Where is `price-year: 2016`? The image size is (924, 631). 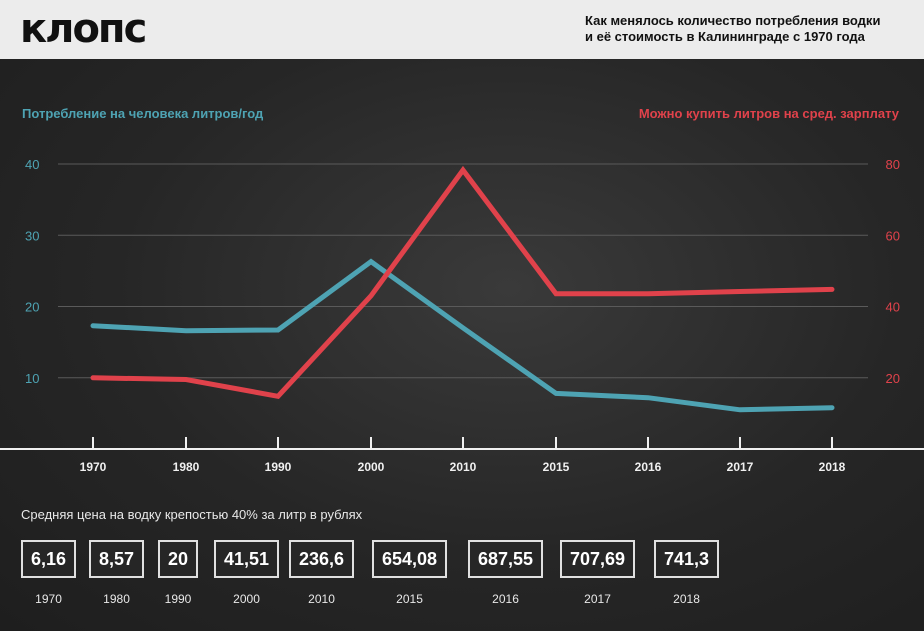 price-year: 2016 is located at coordinates (505, 599).